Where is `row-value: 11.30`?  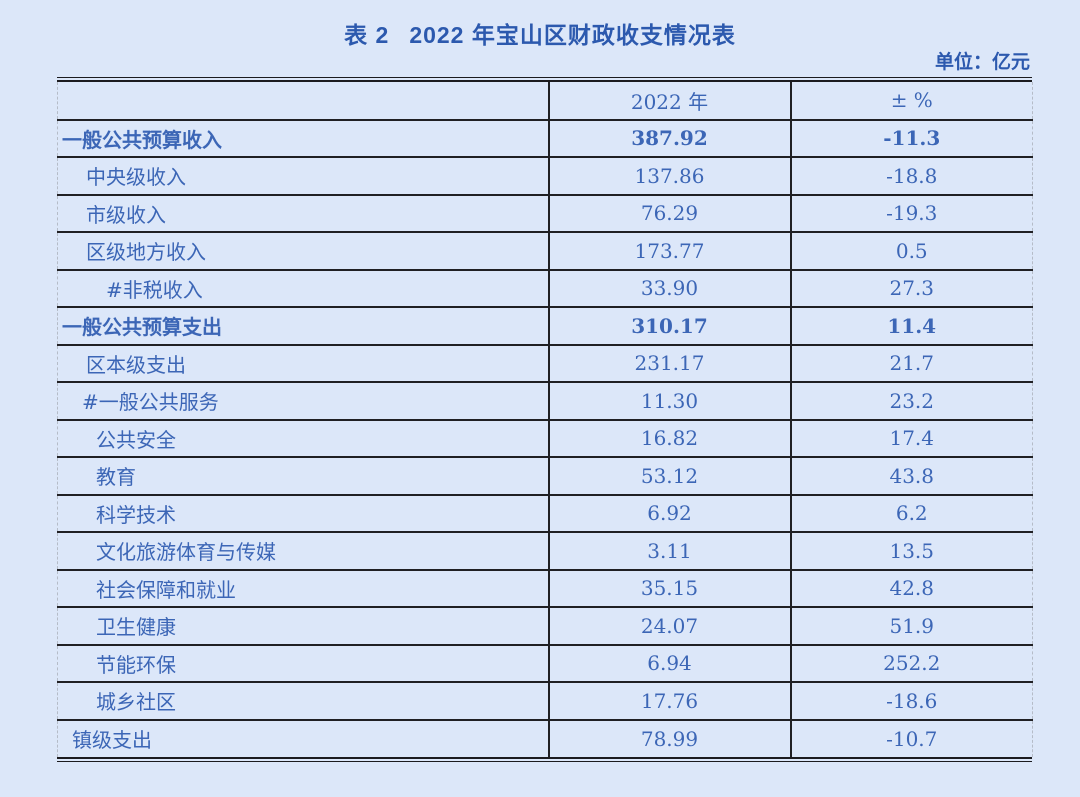
row-value: 11.30 is located at coordinates (669, 401).